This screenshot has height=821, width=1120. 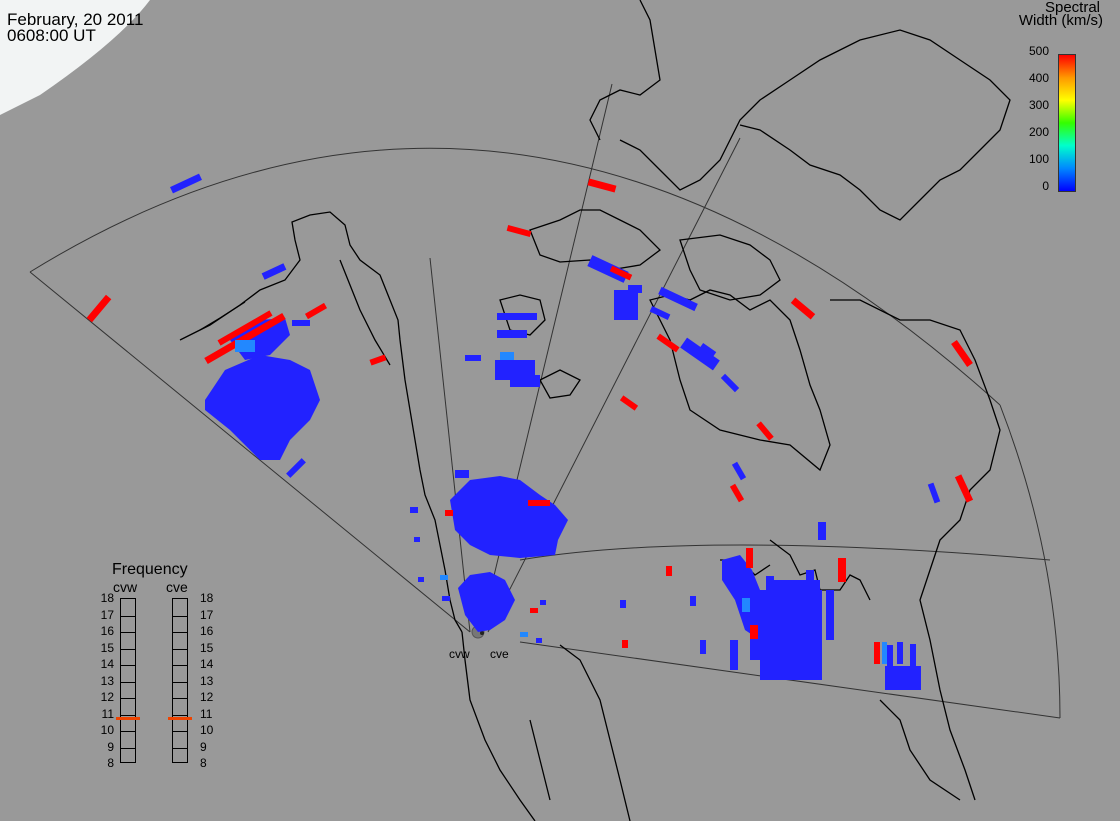 I want to click on radar-label-cvw: cvw, so click(x=459, y=654).